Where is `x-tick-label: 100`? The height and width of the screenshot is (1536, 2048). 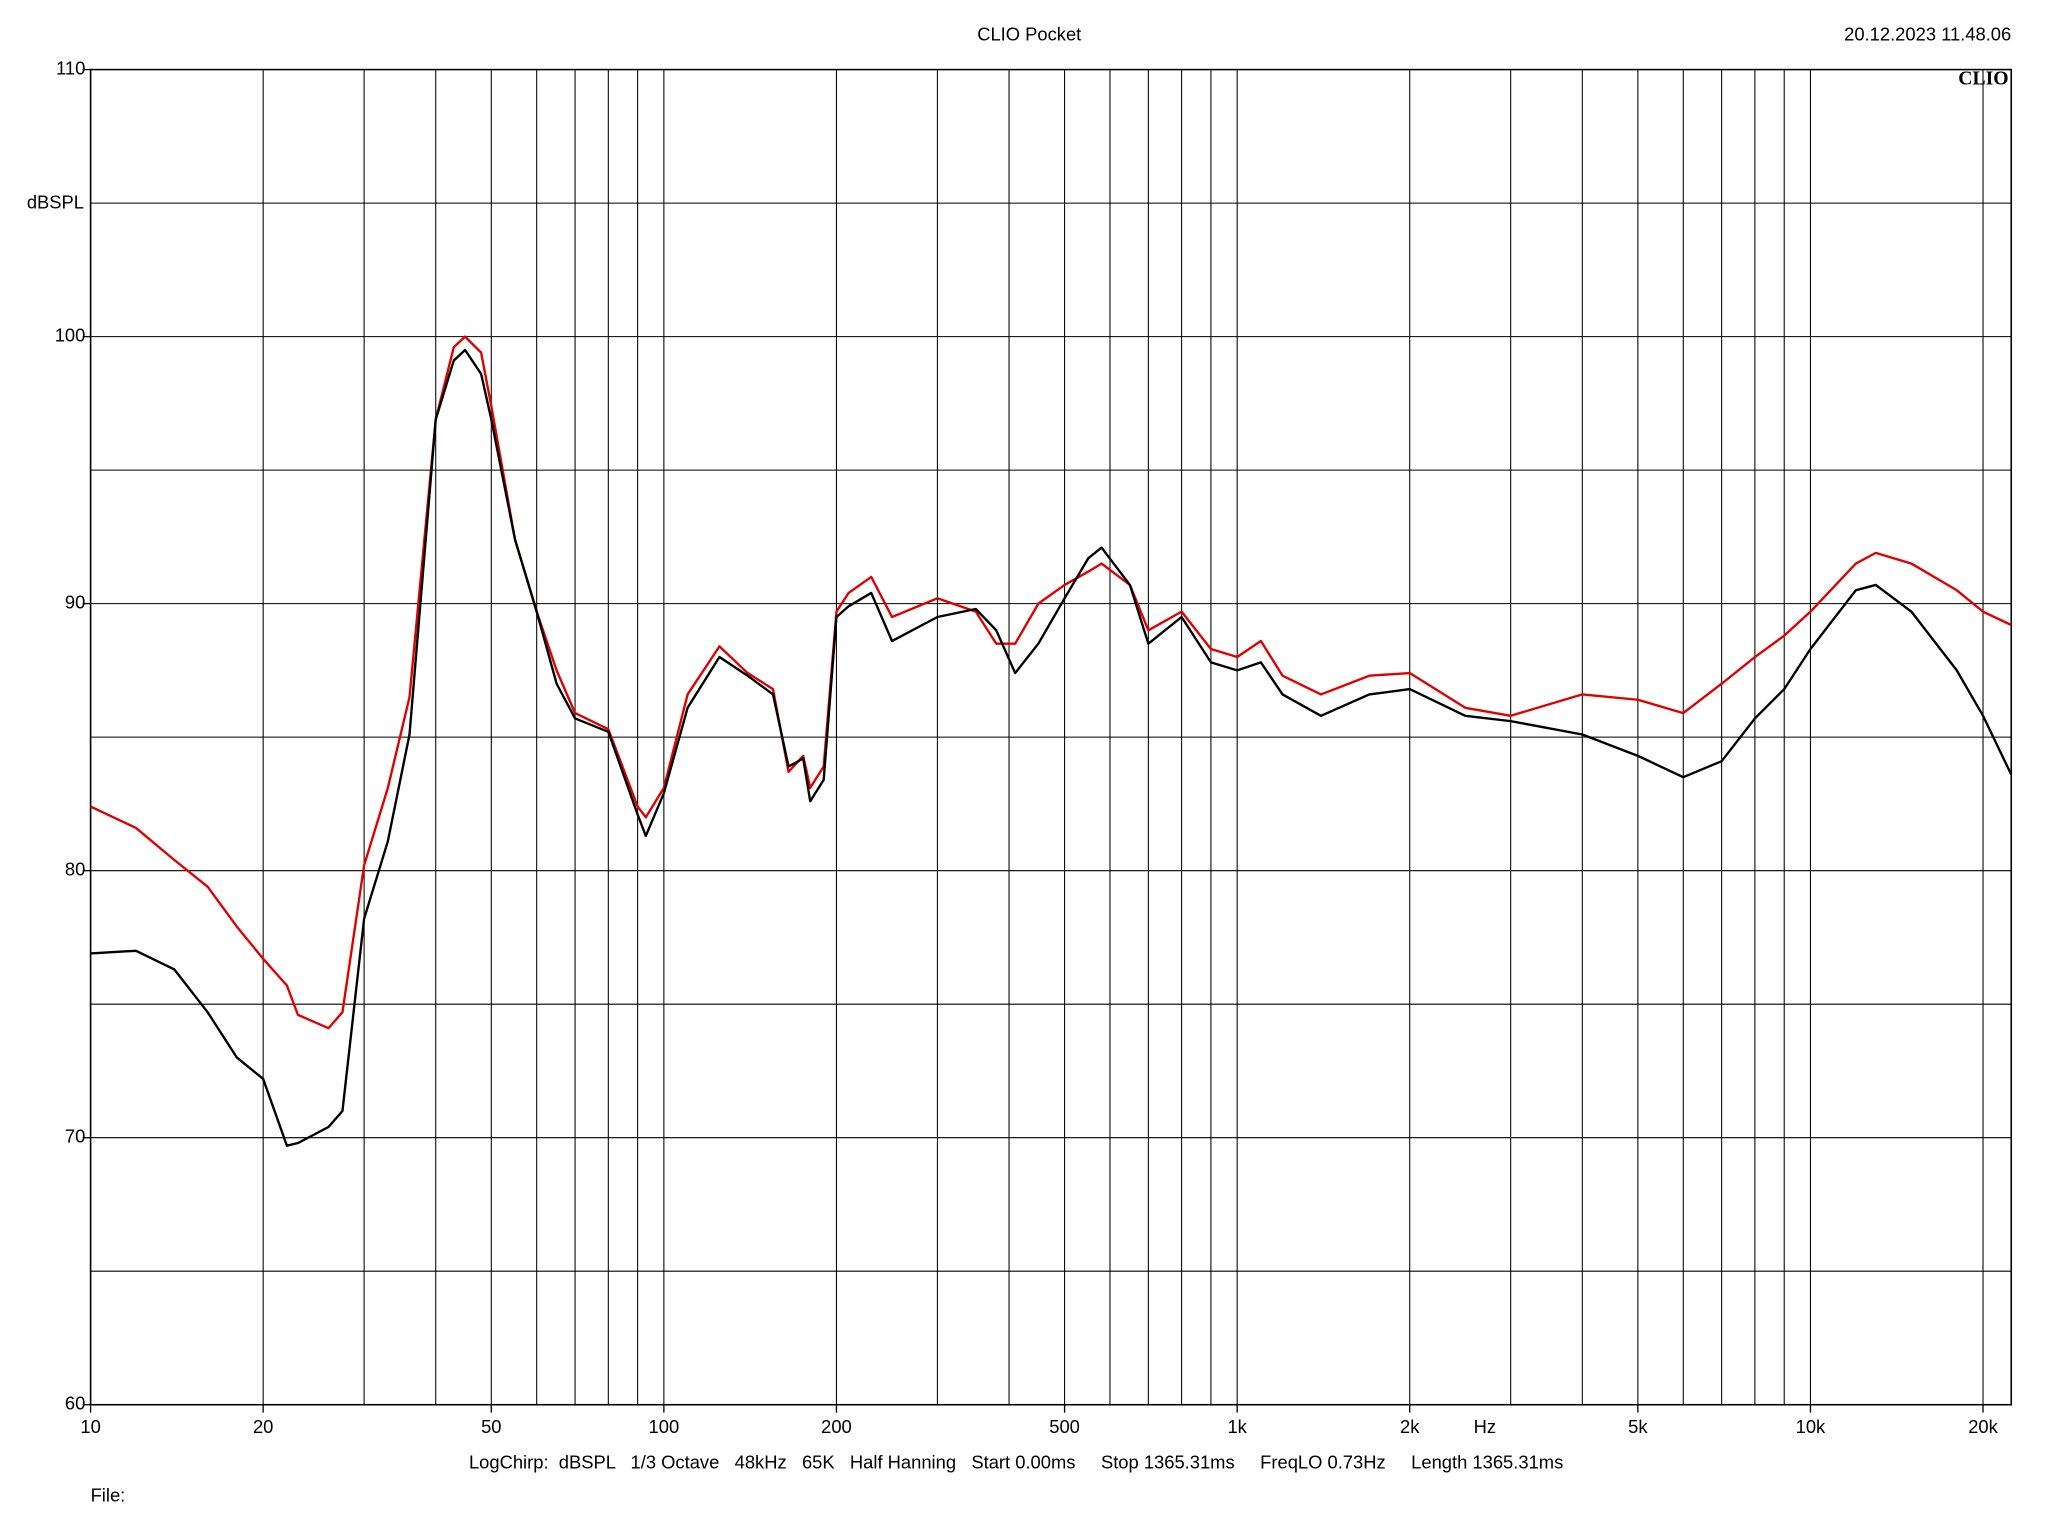 x-tick-label: 100 is located at coordinates (664, 1426).